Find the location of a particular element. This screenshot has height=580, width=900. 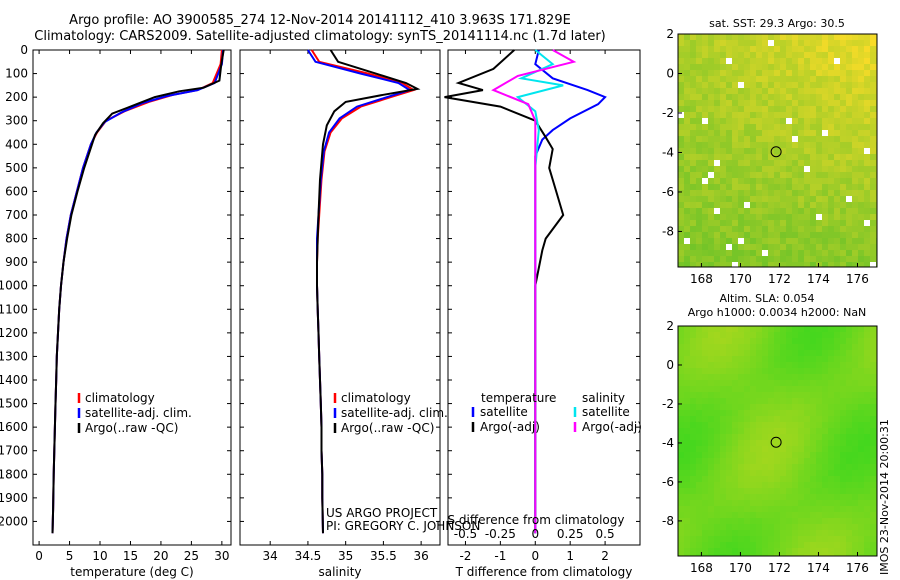

sst-heatmap-cells is located at coordinates (777, 150).